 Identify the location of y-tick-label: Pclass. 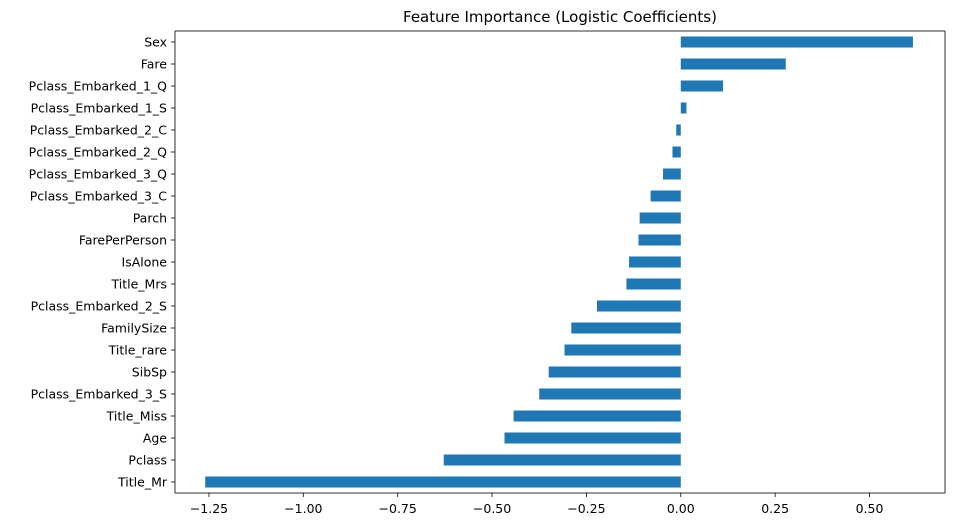
(147, 460).